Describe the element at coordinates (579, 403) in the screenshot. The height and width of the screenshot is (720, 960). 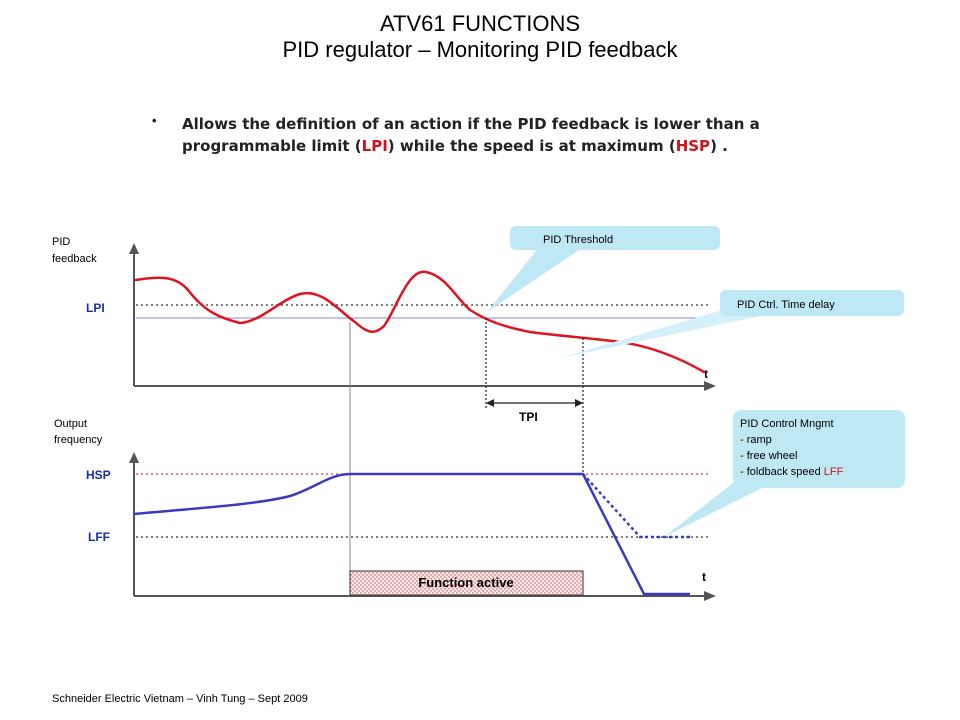
I see `tpi-arrow-right` at that location.